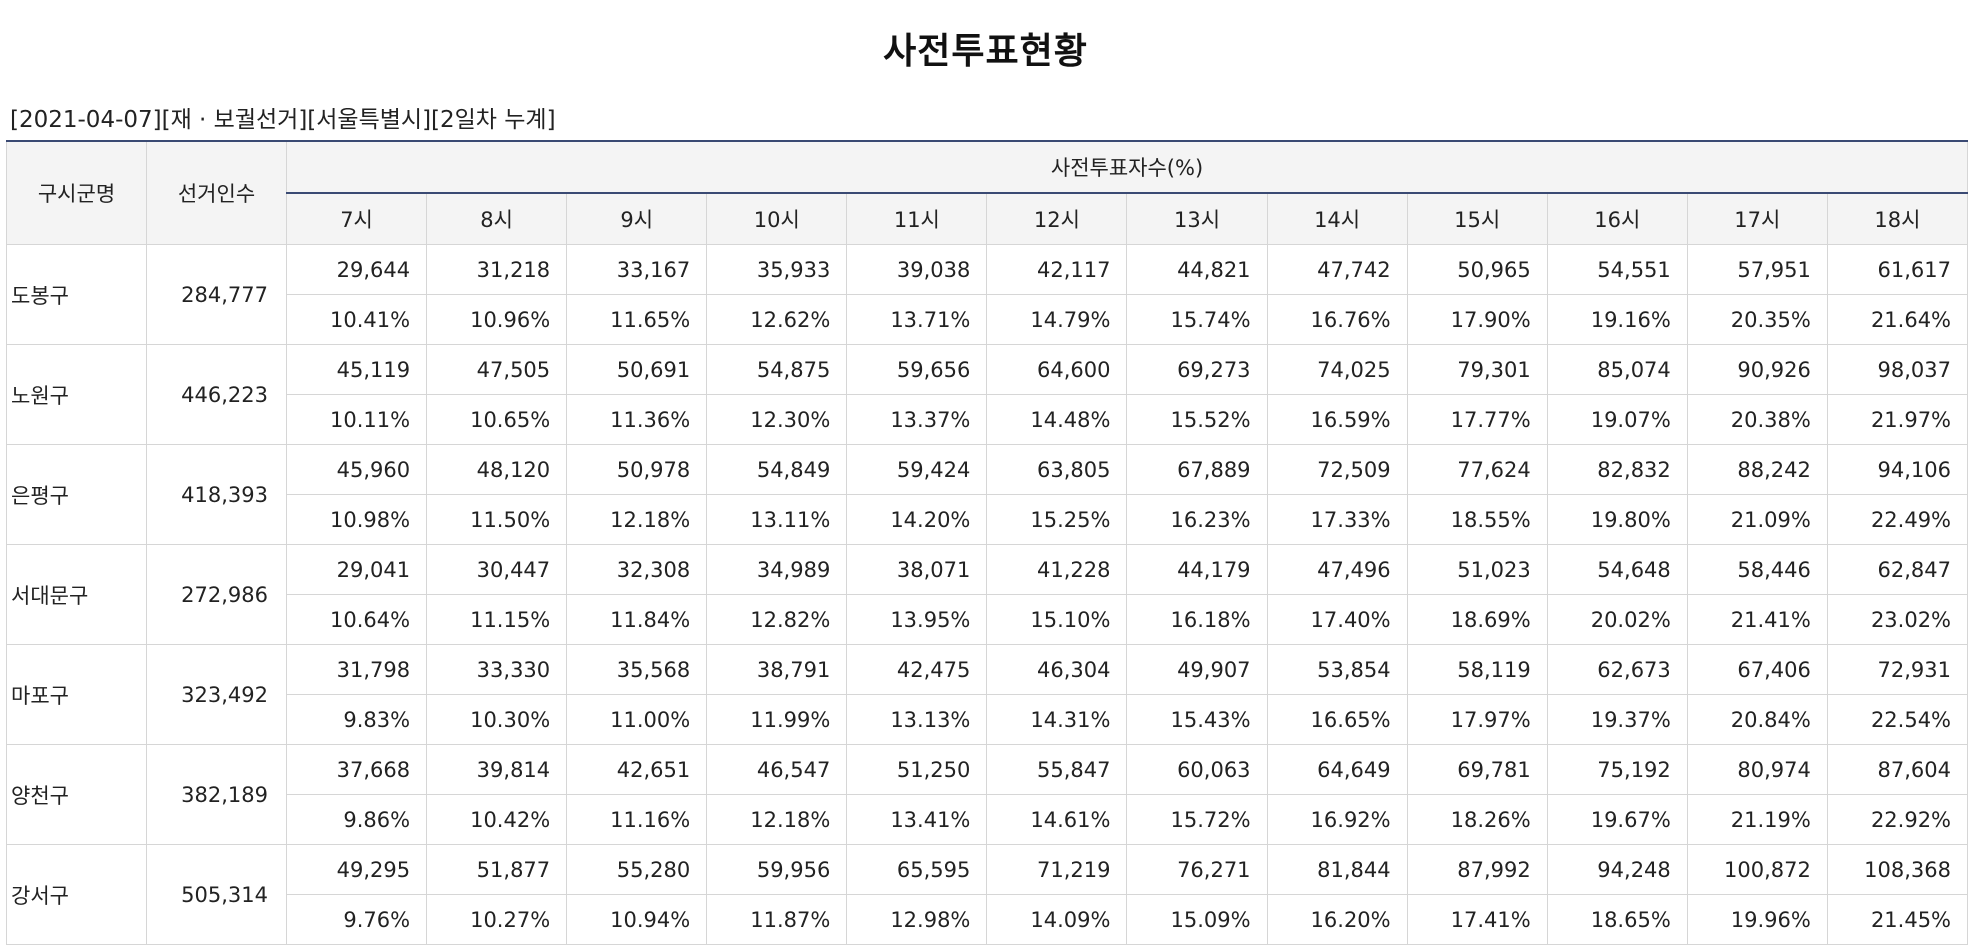  What do you see at coordinates (1757, 869) in the screenshot?
I see `voter-count-cell: 100,872` at bounding box center [1757, 869].